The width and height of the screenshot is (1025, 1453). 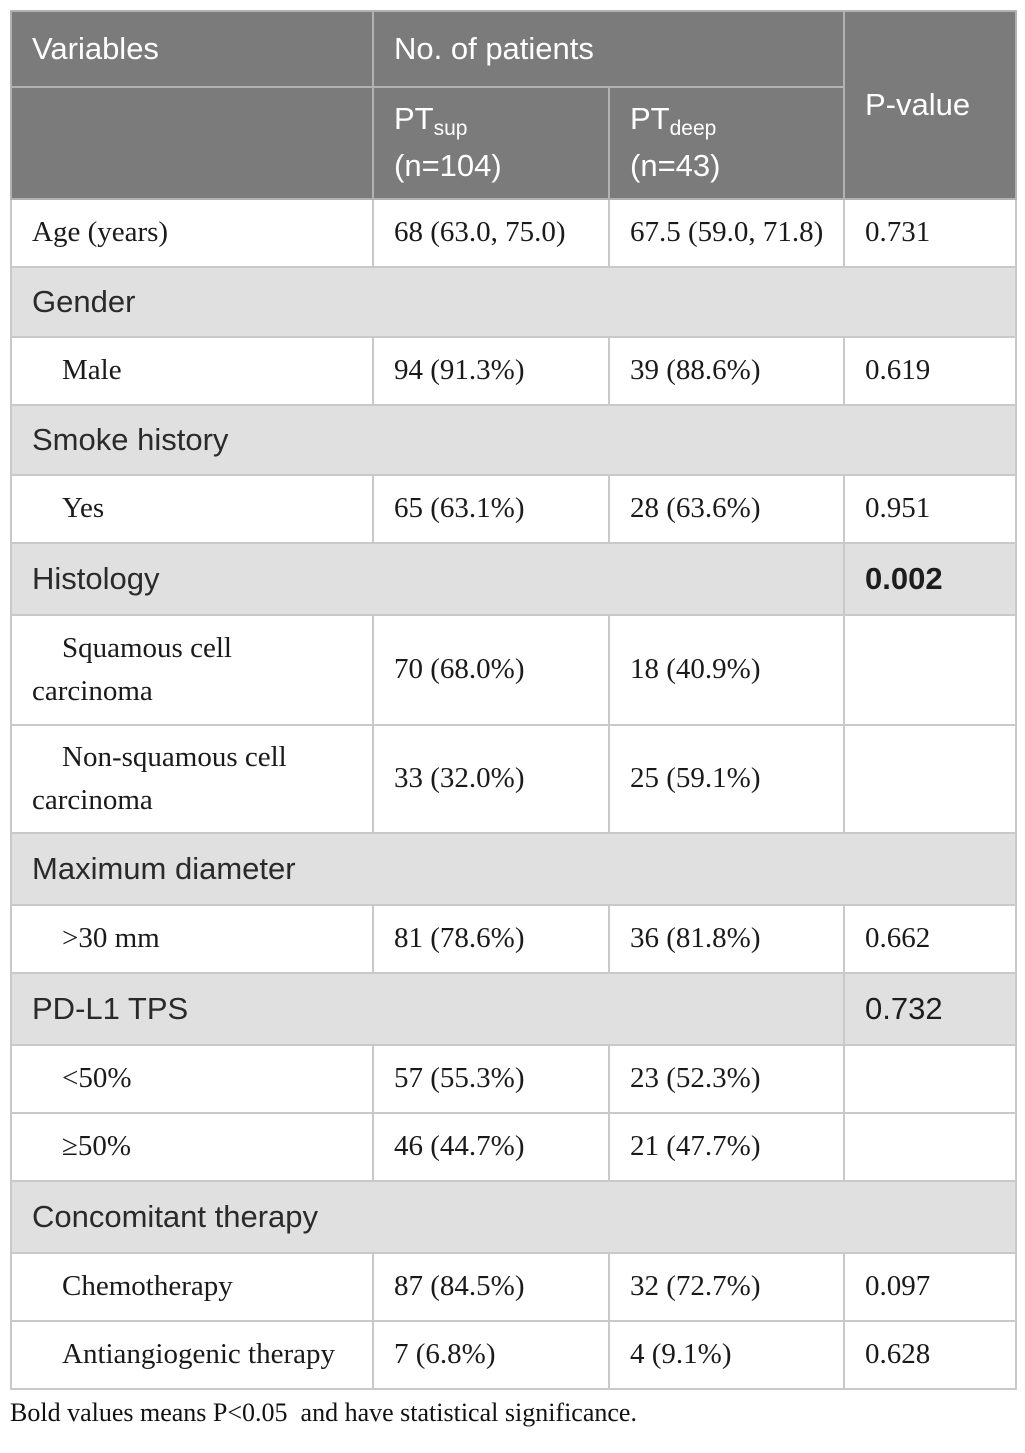 I want to click on table-row-smoke-yes: Yes 65 (63.1%) 28 (63.6%) 0.951, so click(x=513, y=509).